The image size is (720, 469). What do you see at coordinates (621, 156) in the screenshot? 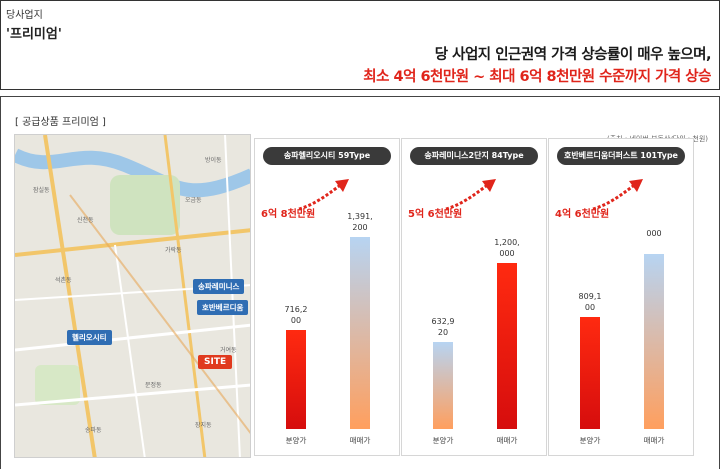
I see `chart-title: 호반베르디움더퍼스트 101Type` at bounding box center [621, 156].